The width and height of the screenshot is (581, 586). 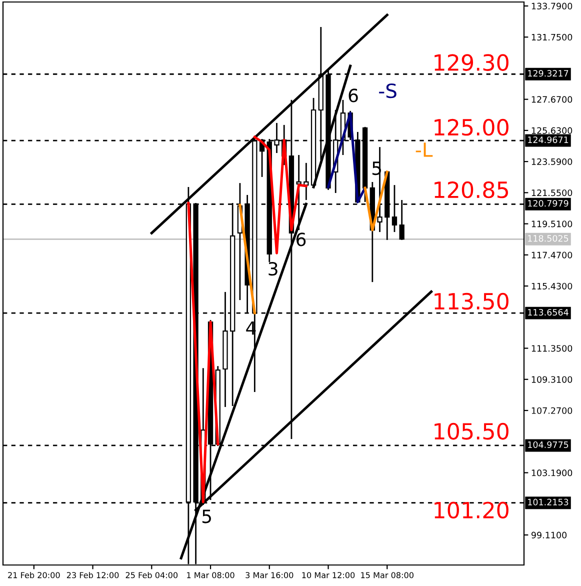 What do you see at coordinates (206, 517) in the screenshot?
I see `annotation: 5` at bounding box center [206, 517].